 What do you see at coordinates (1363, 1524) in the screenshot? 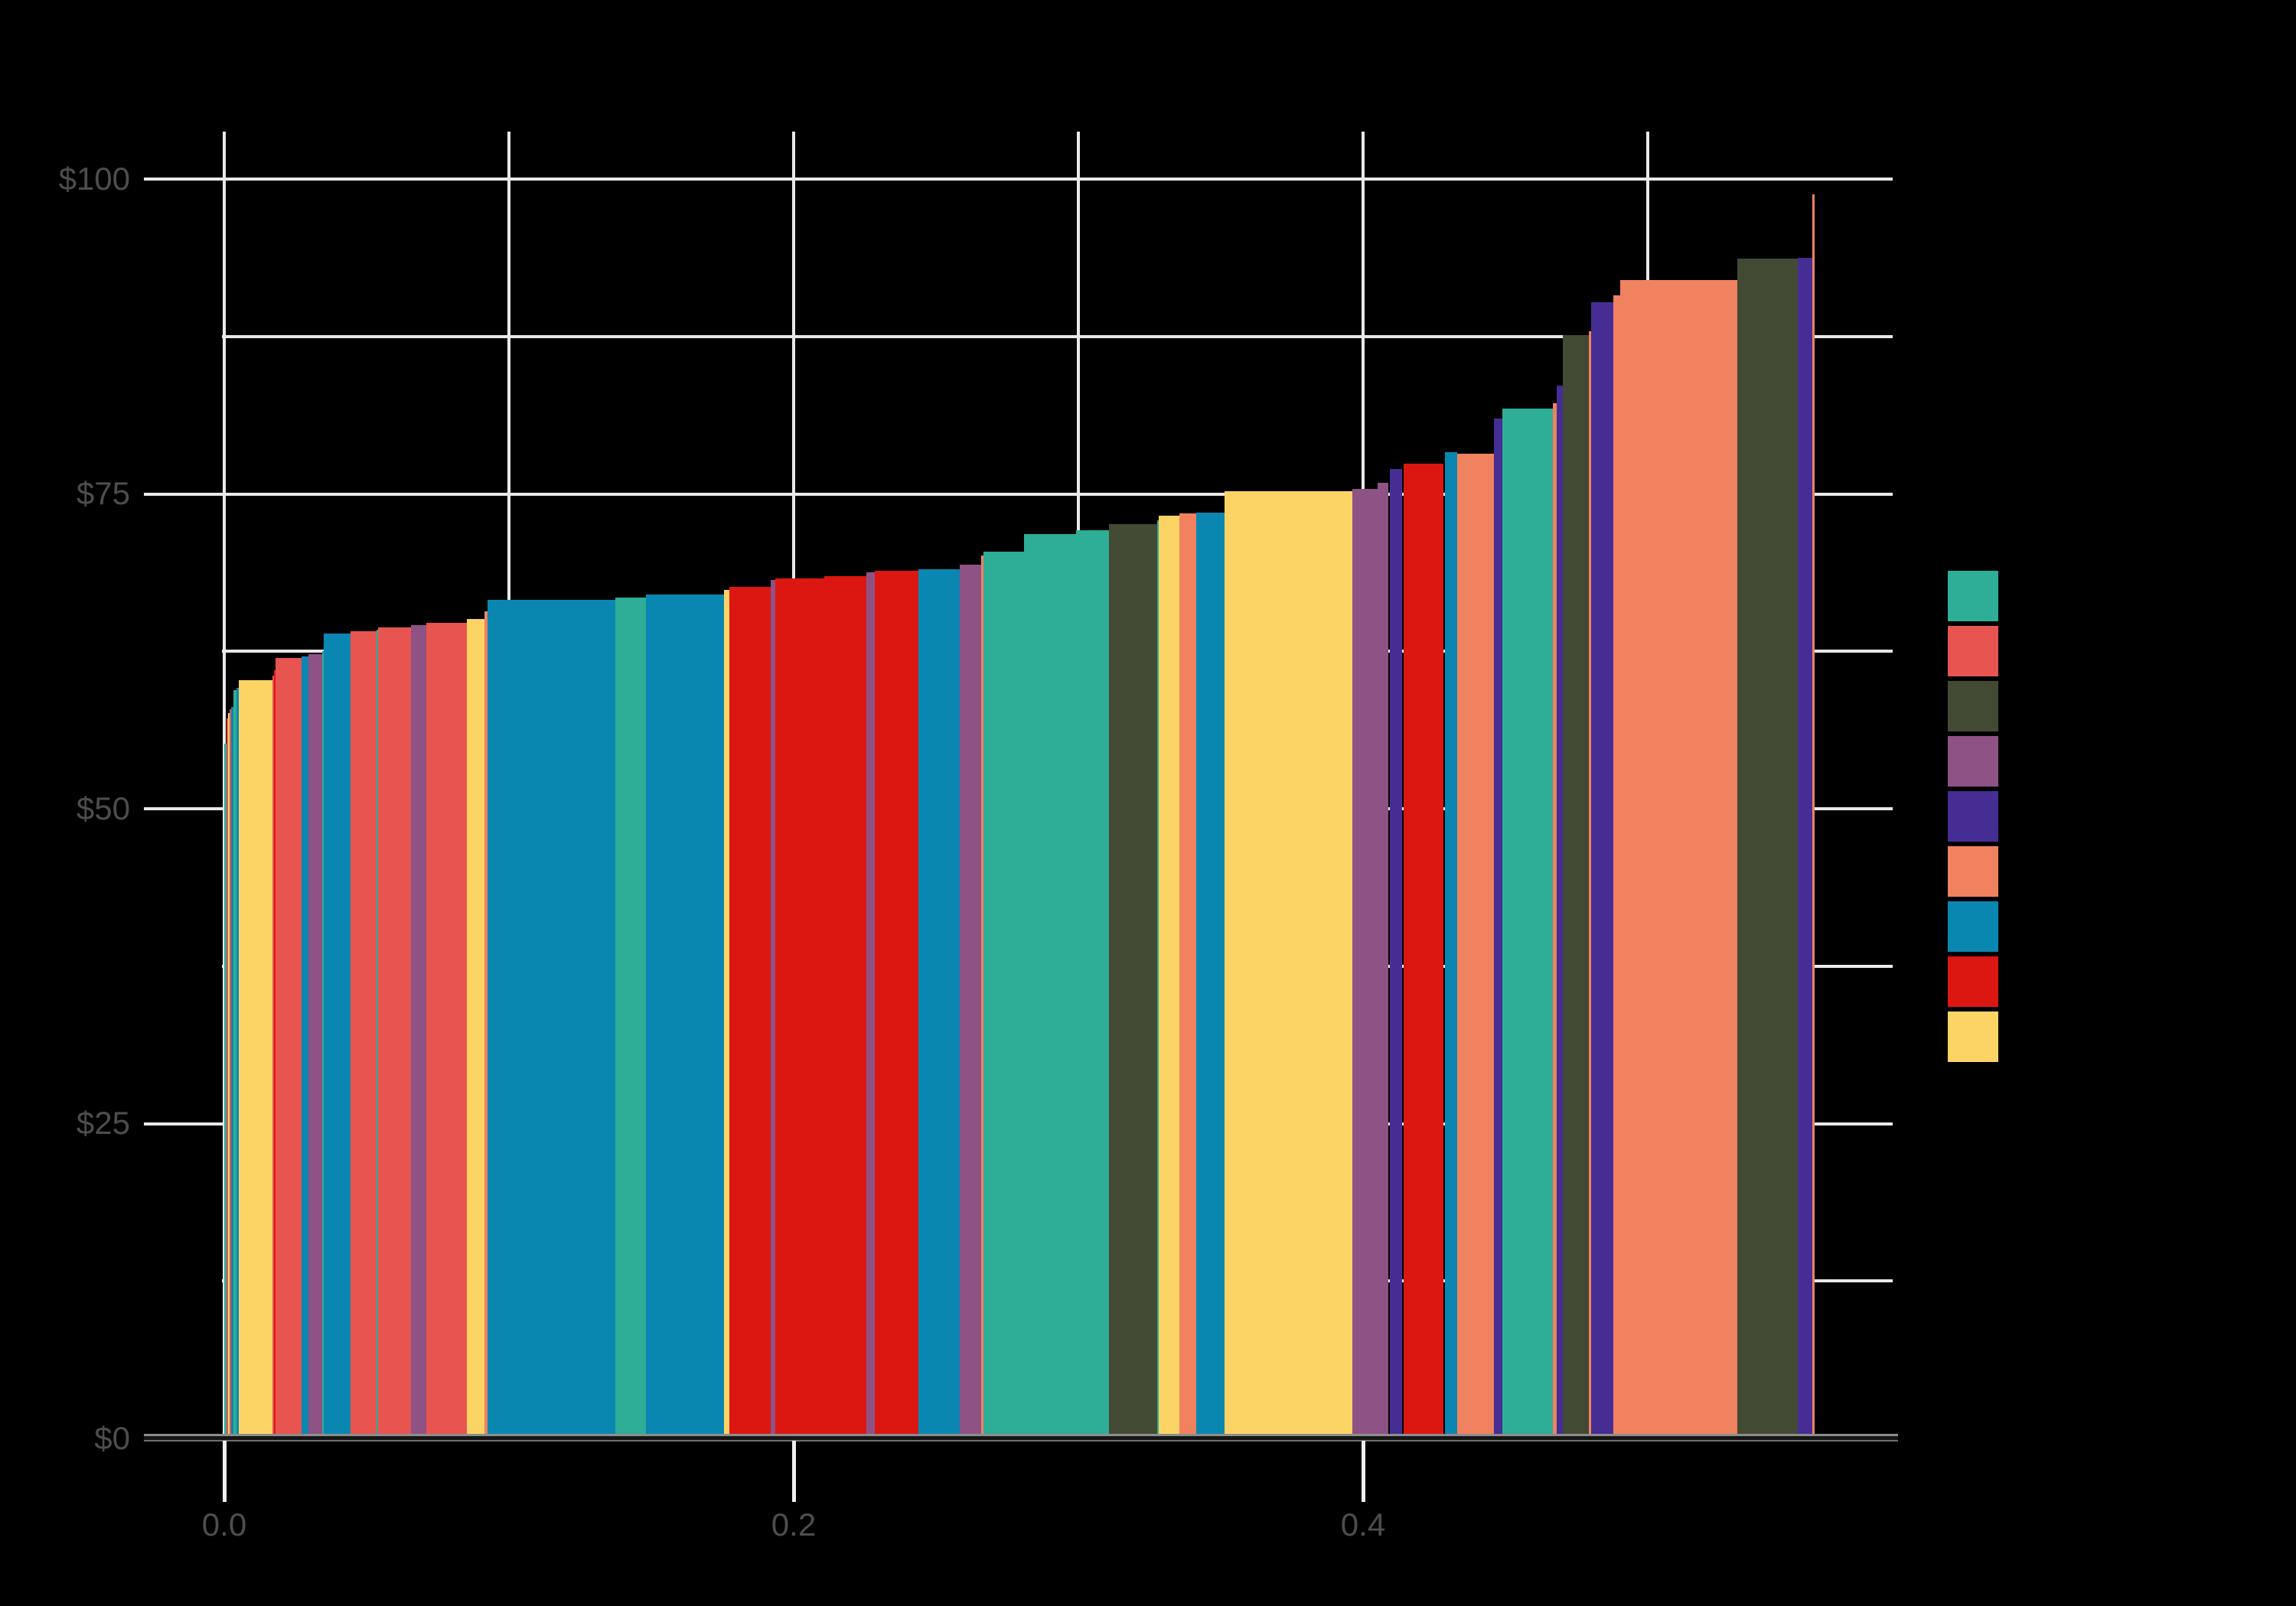
I see `x-tick-label-0.4: 0.4` at bounding box center [1363, 1524].